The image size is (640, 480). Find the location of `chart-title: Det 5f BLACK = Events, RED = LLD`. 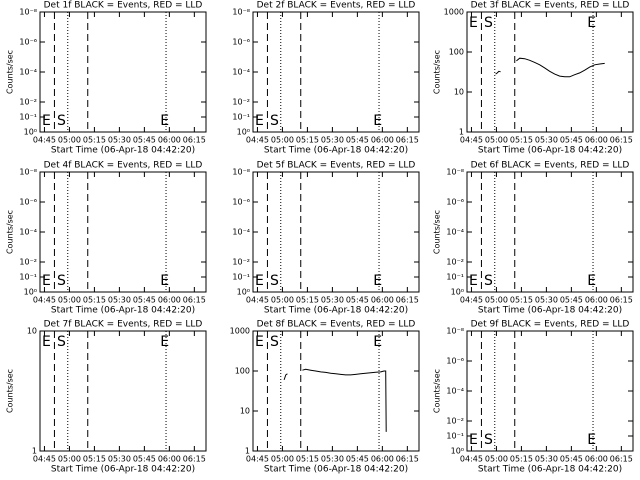

chart-title: Det 5f BLACK = Events, RED = LLD is located at coordinates (336, 166).